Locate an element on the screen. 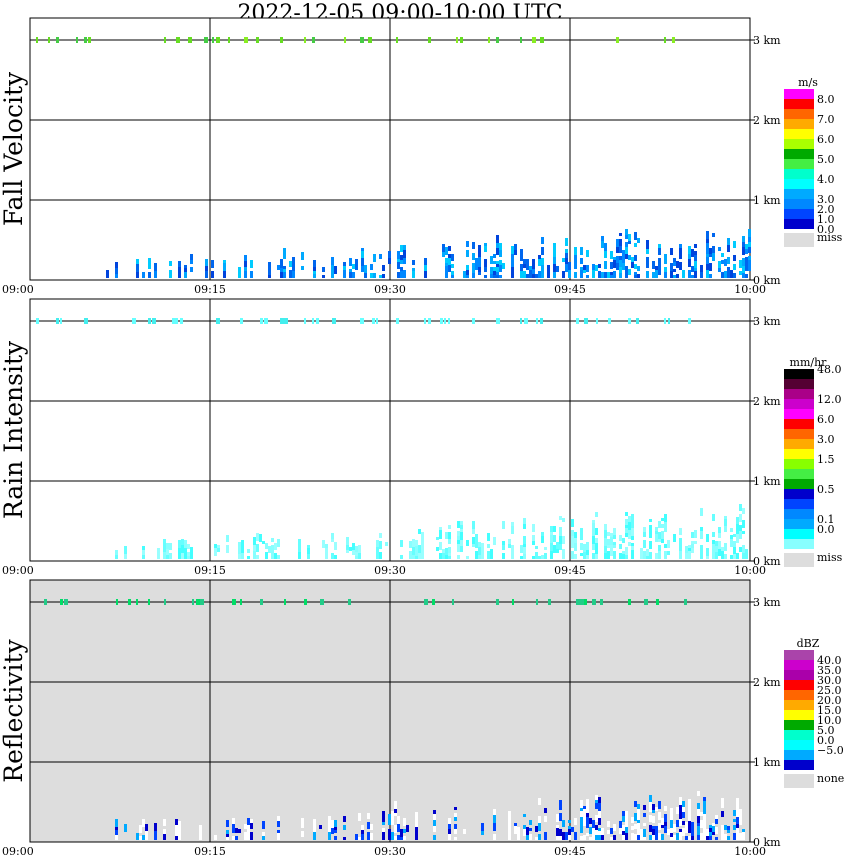  legend-unit: m/s is located at coordinates (808, 82).